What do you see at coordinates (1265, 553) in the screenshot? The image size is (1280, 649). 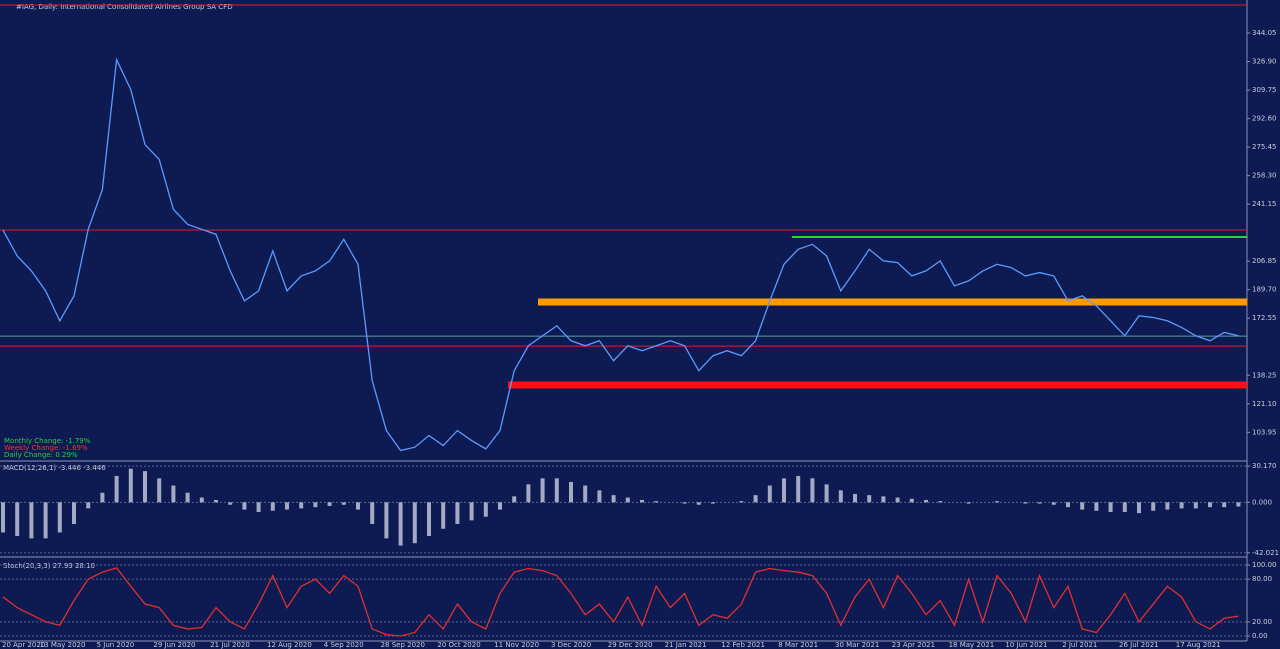 I see `y-tick-label: -42.021` at bounding box center [1265, 553].